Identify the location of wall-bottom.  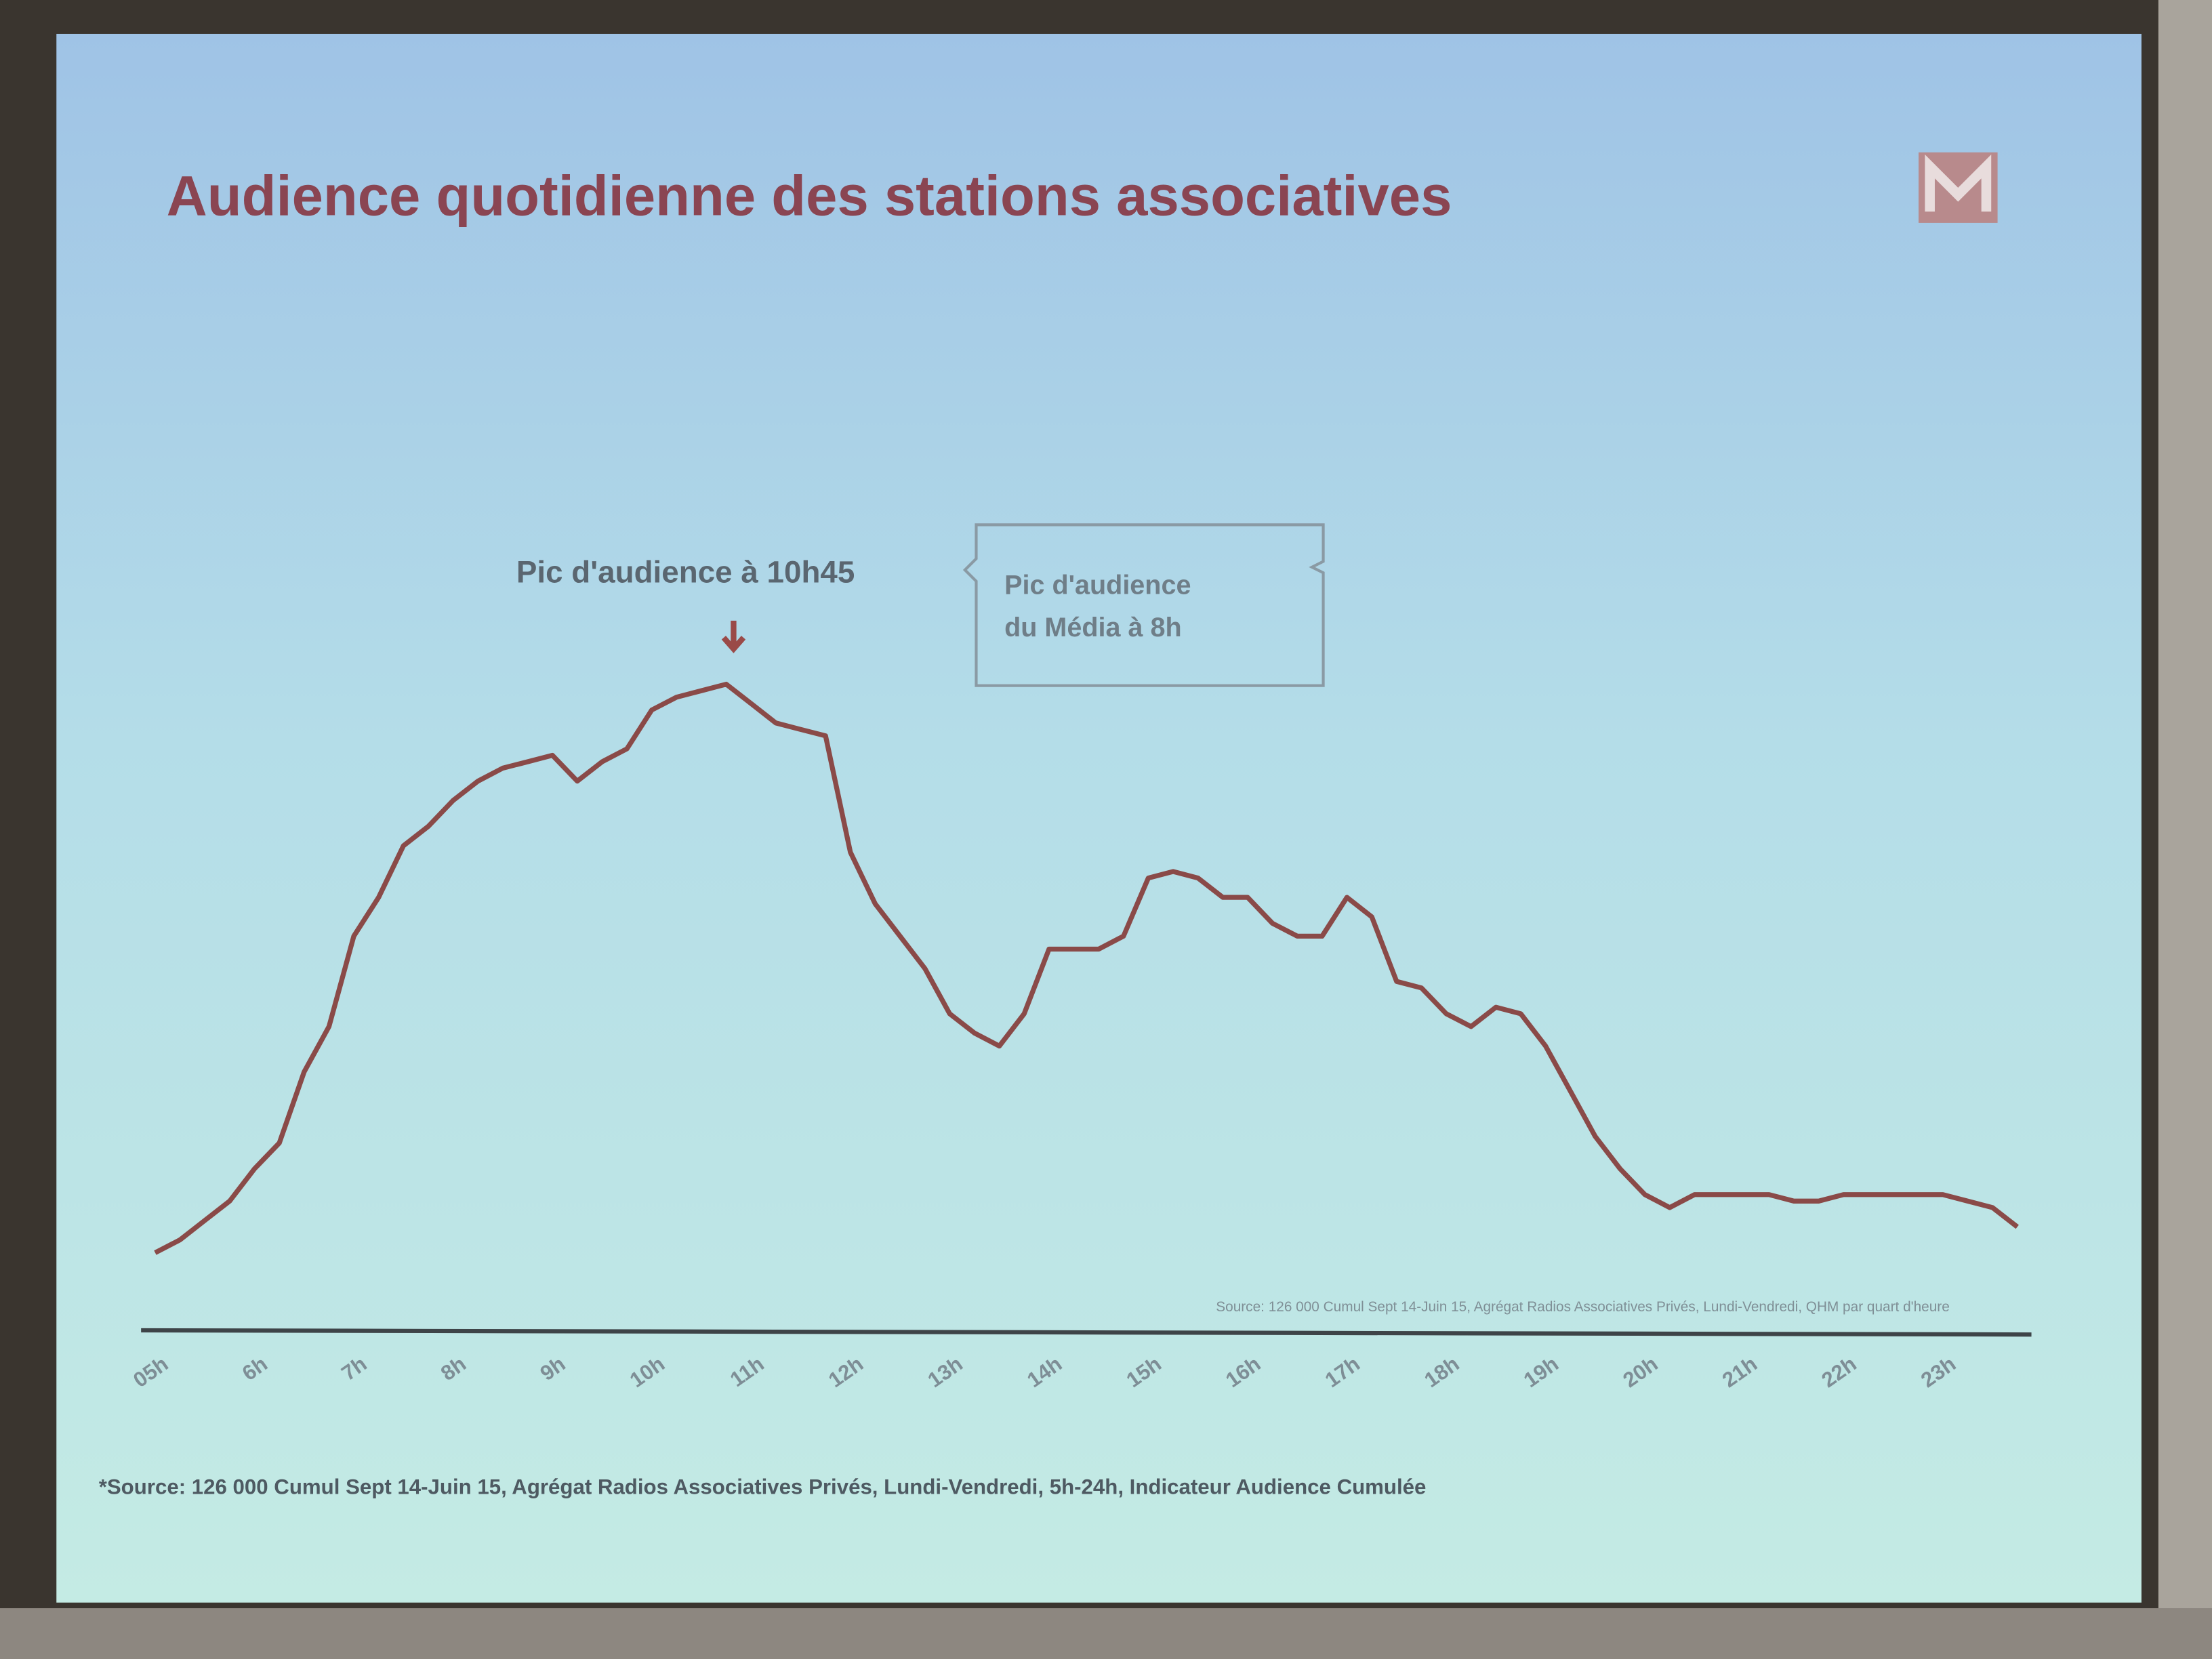
(1106, 1633).